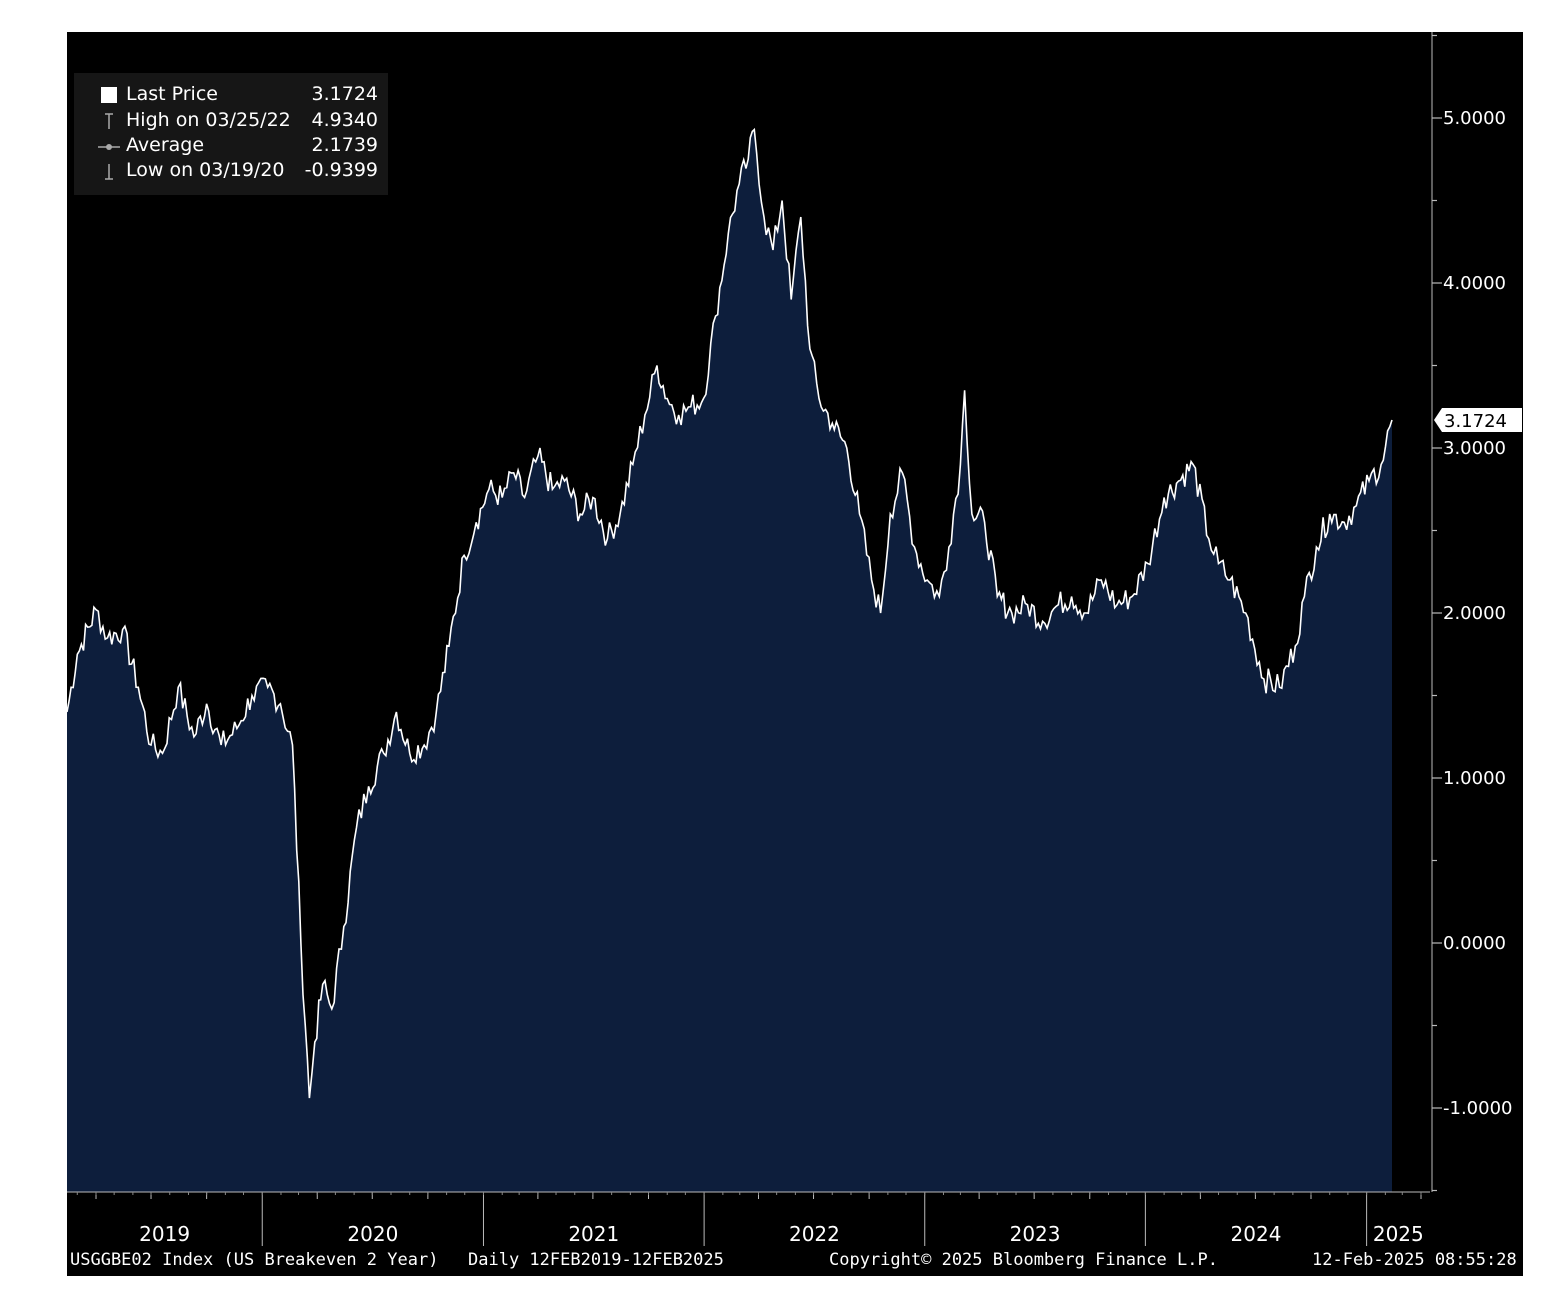 This screenshot has width=1544, height=1300. I want to click on legend-item-low: Low on 03/19/20 -0.9399, so click(231, 171).